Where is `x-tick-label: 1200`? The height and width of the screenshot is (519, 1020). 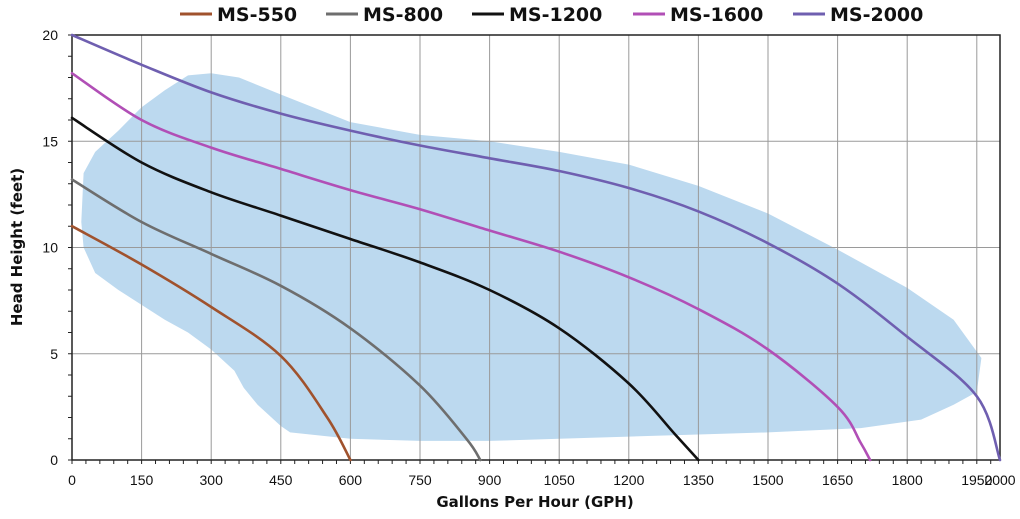
x-tick-label: 1200 is located at coordinates (628, 480).